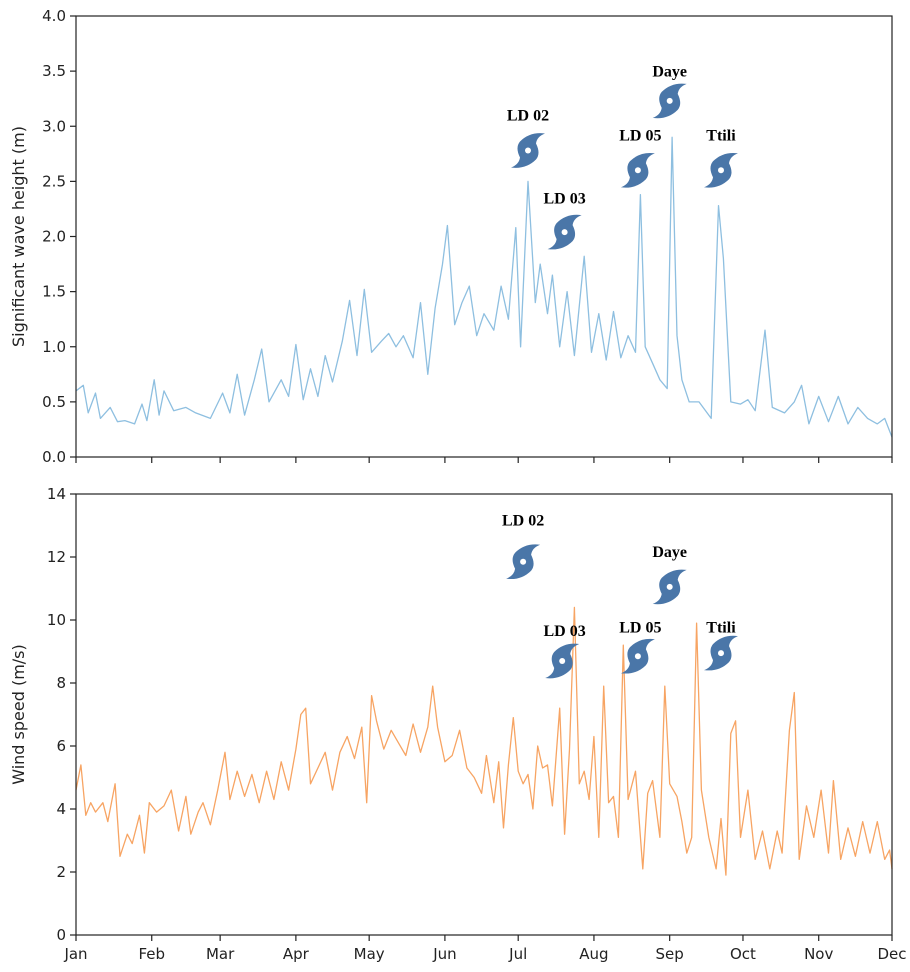 The image size is (910, 972). What do you see at coordinates (818, 954) in the screenshot?
I see `x-tick-label: Nov` at bounding box center [818, 954].